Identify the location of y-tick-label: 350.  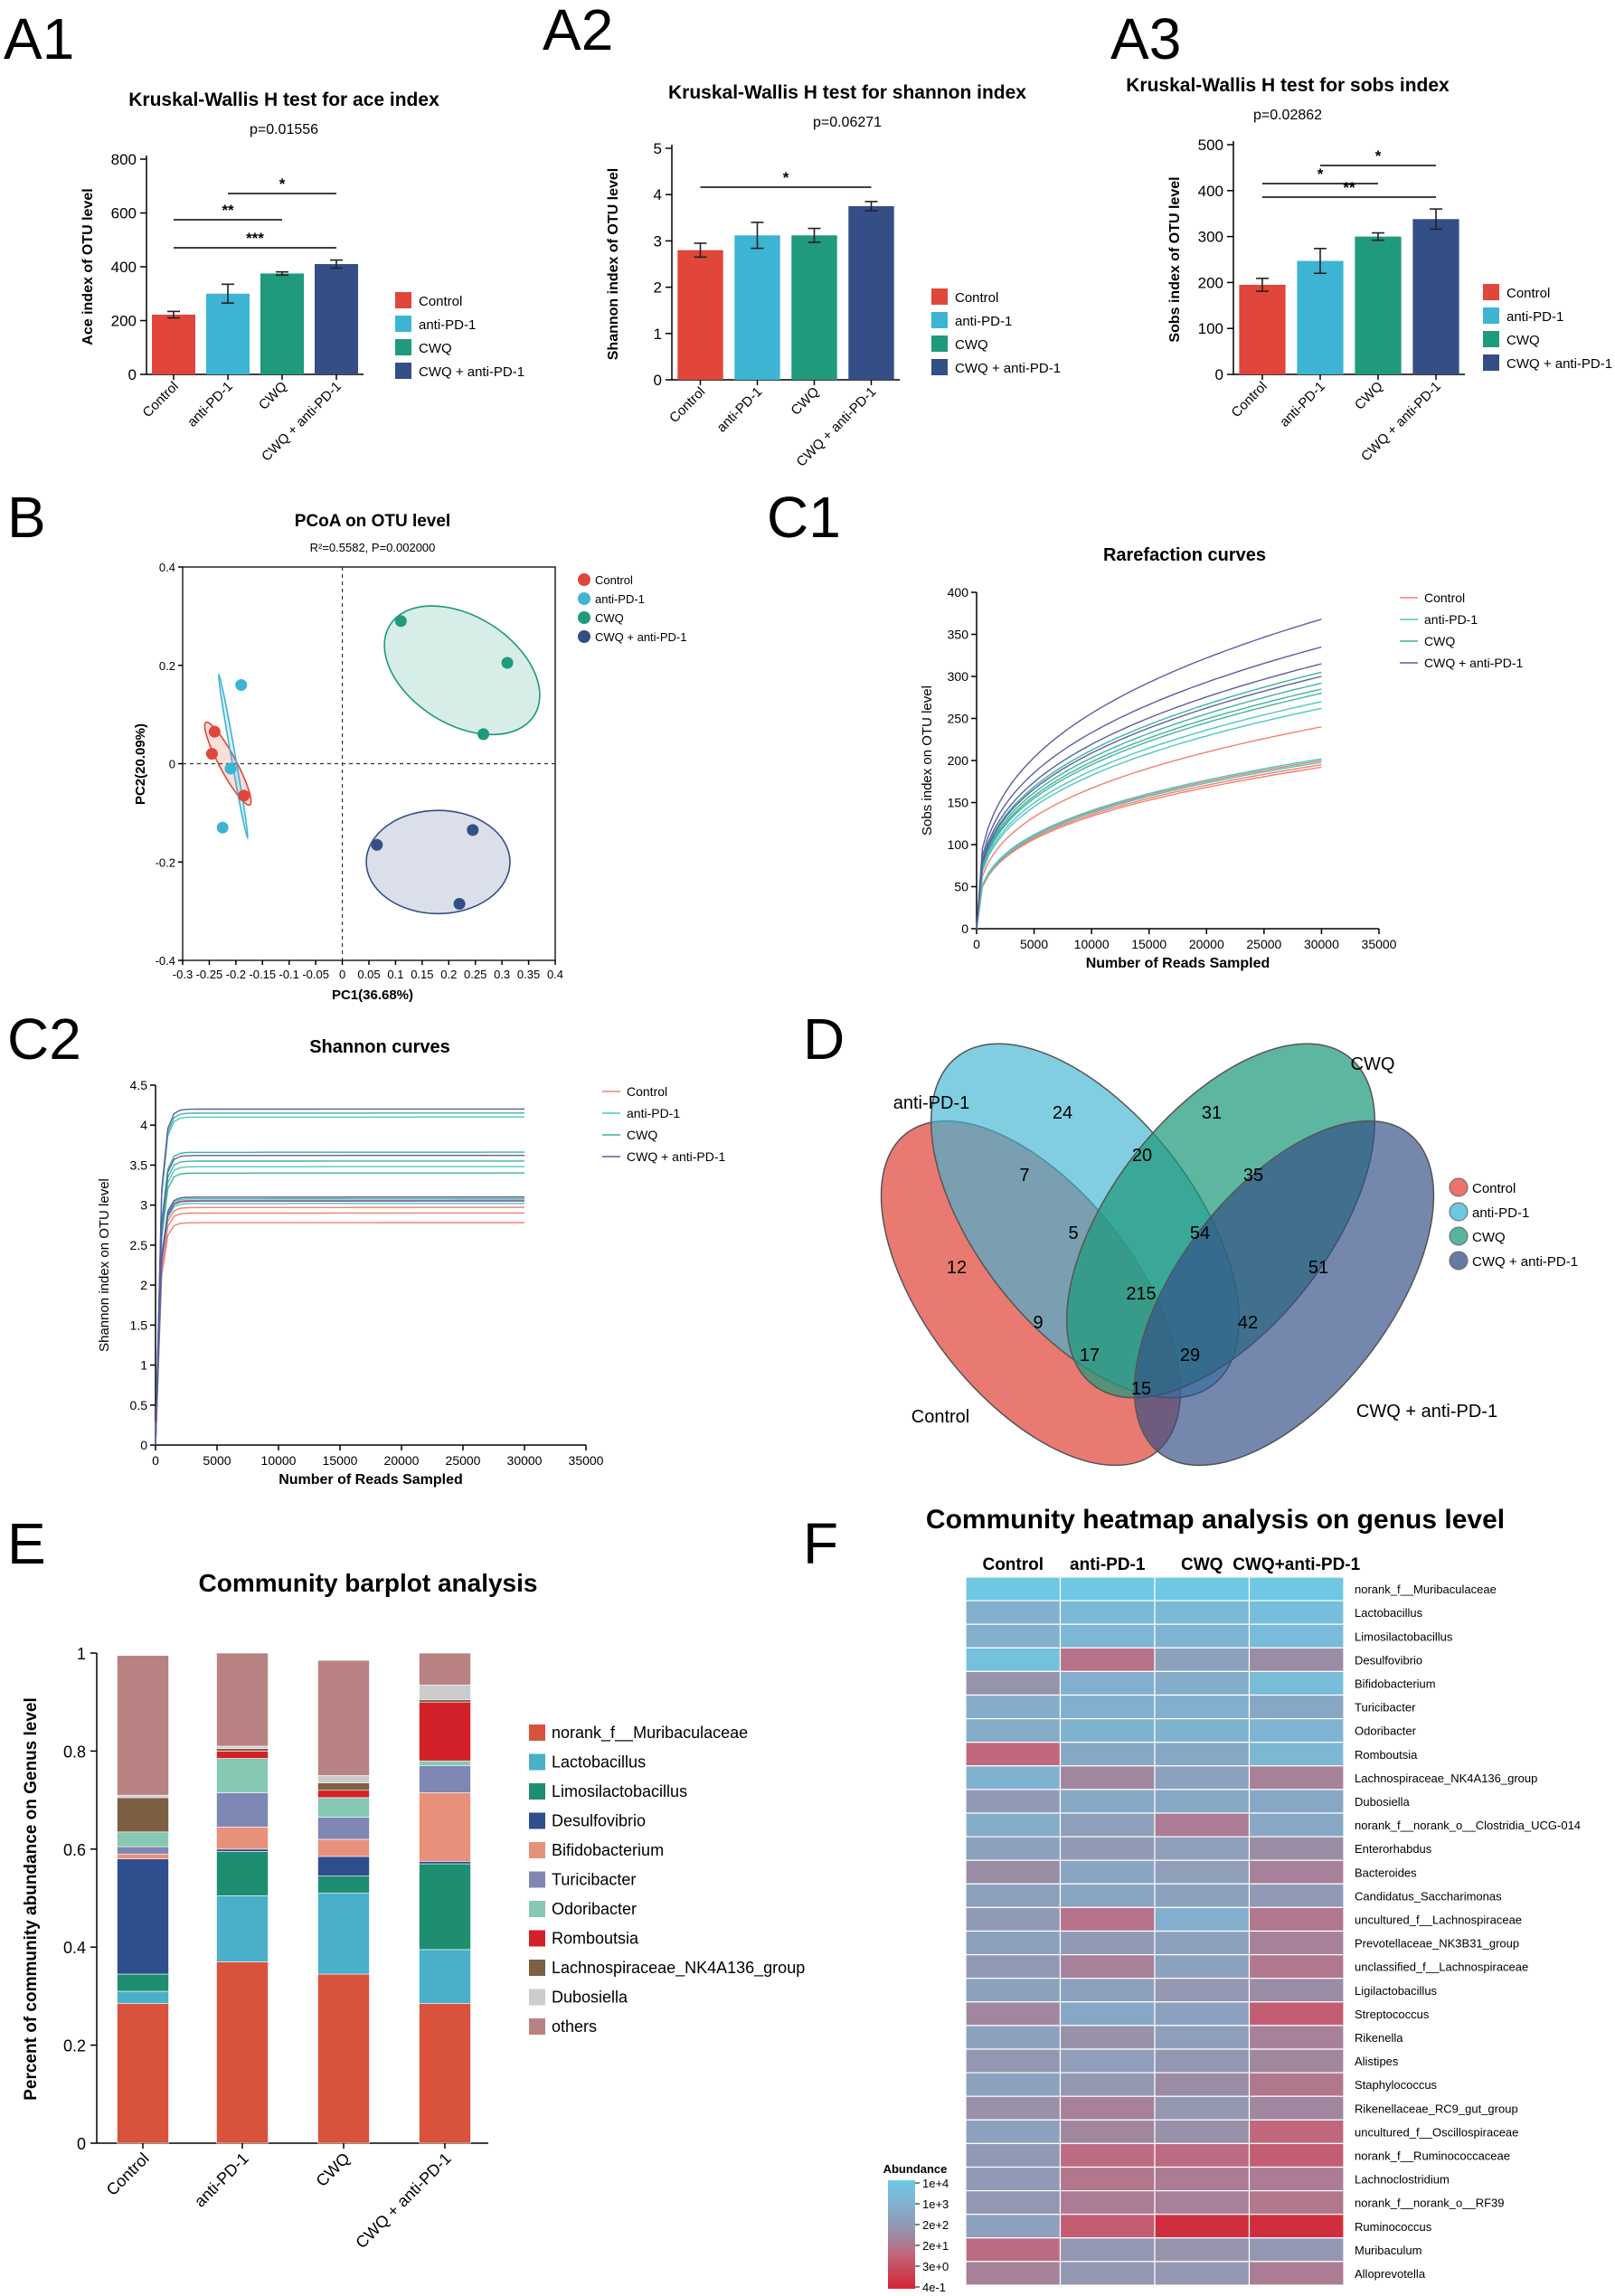
(958, 635).